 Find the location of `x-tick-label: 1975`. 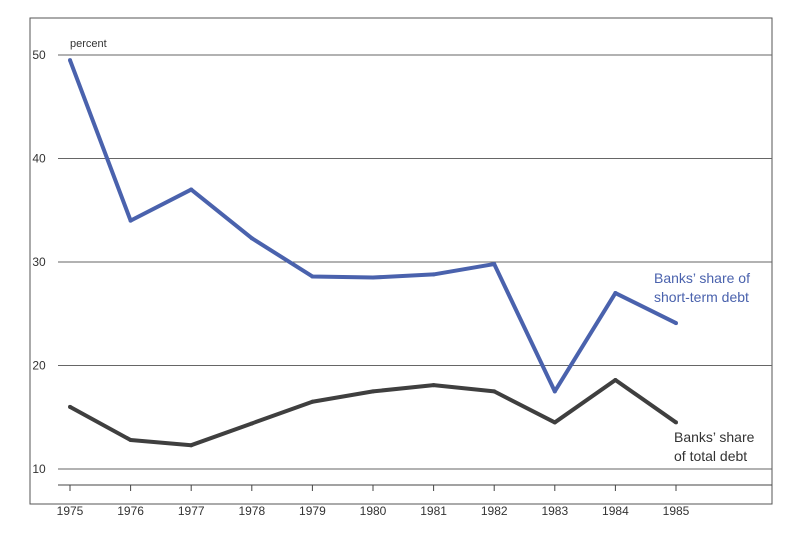

x-tick-label: 1975 is located at coordinates (70, 511).